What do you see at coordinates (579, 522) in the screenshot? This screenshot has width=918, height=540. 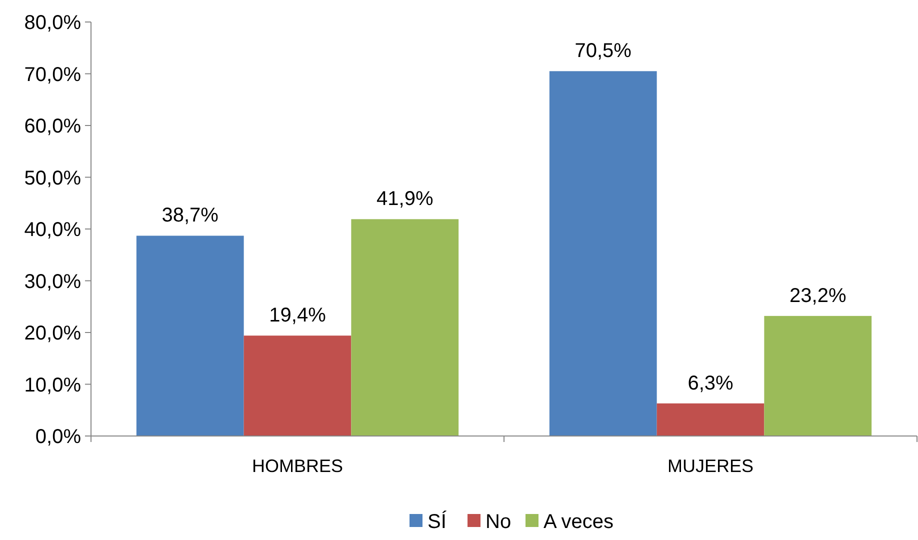 I see `legend-label: A veces` at bounding box center [579, 522].